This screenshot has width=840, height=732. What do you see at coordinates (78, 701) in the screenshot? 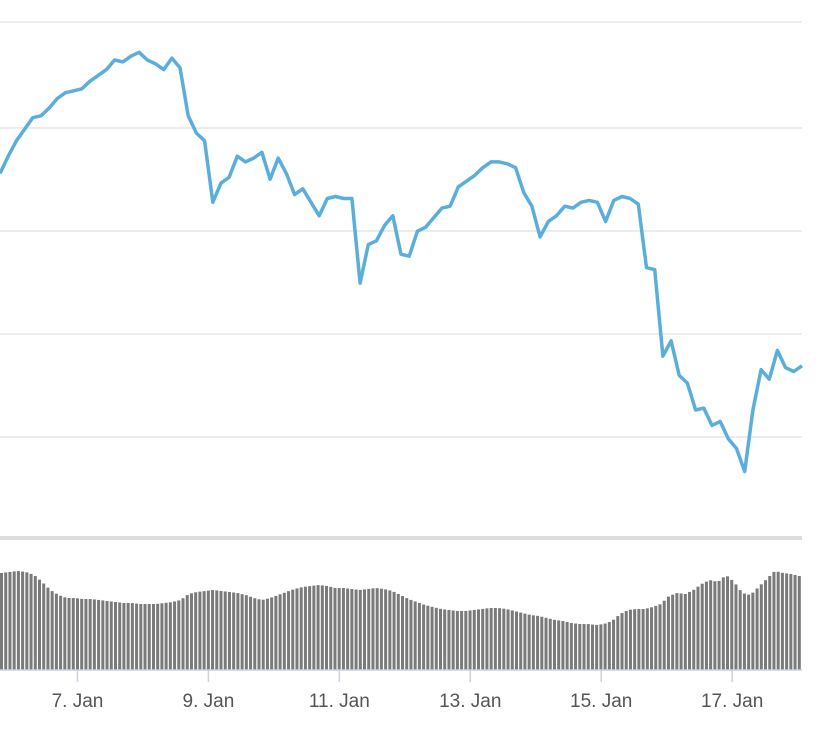
I see `x-tick-label: 7. Jan` at bounding box center [78, 701].